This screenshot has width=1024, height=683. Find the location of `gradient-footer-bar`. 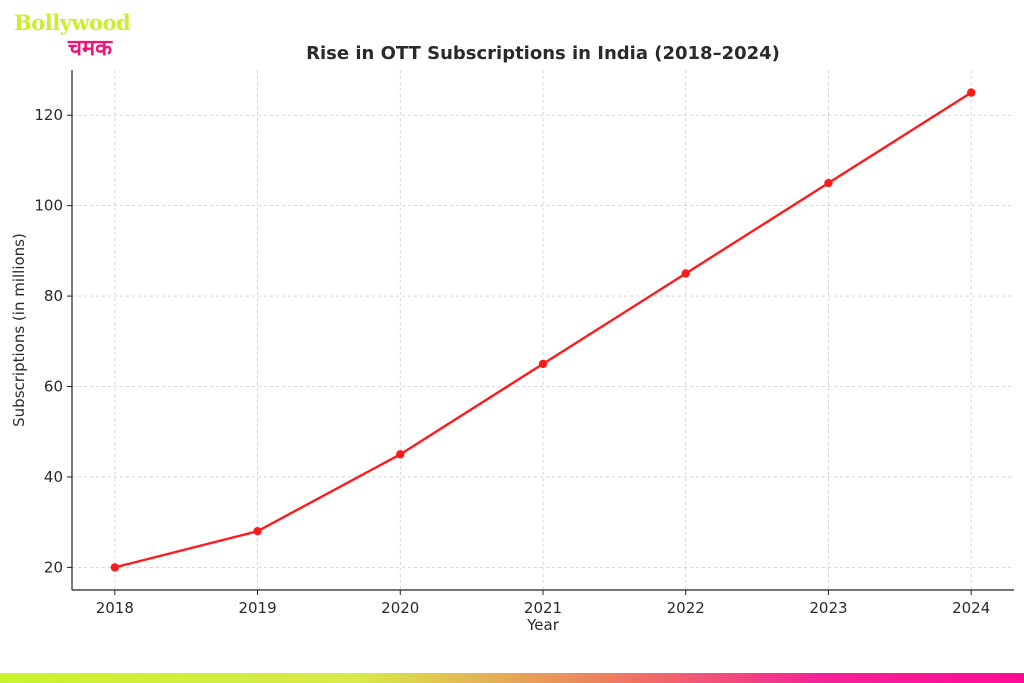

gradient-footer-bar is located at coordinates (512, 678).